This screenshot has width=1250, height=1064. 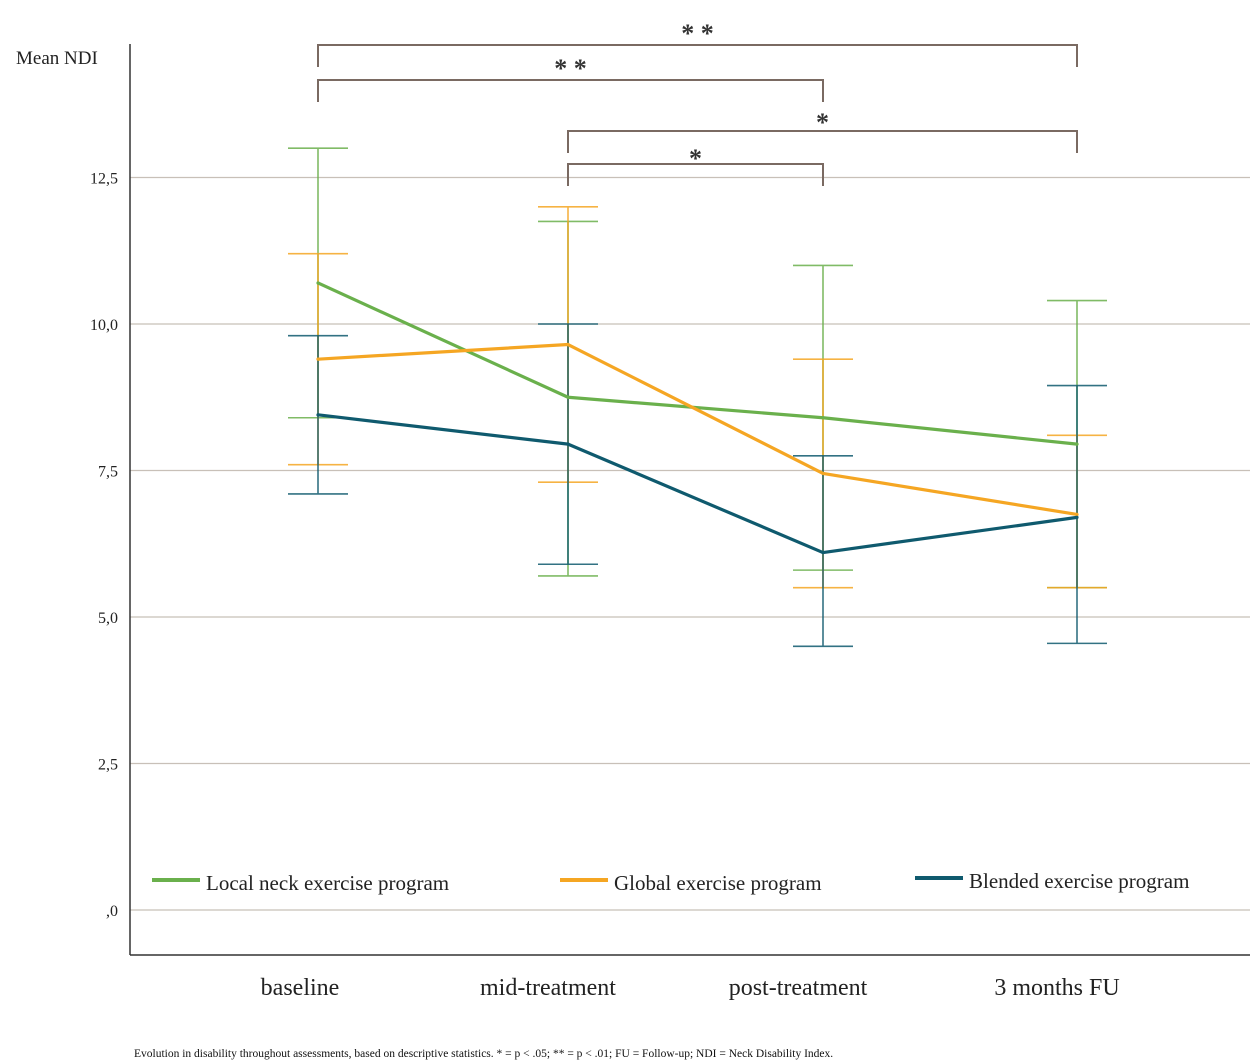 I want to click on legend-entry: Global exercise program, so click(x=691, y=883).